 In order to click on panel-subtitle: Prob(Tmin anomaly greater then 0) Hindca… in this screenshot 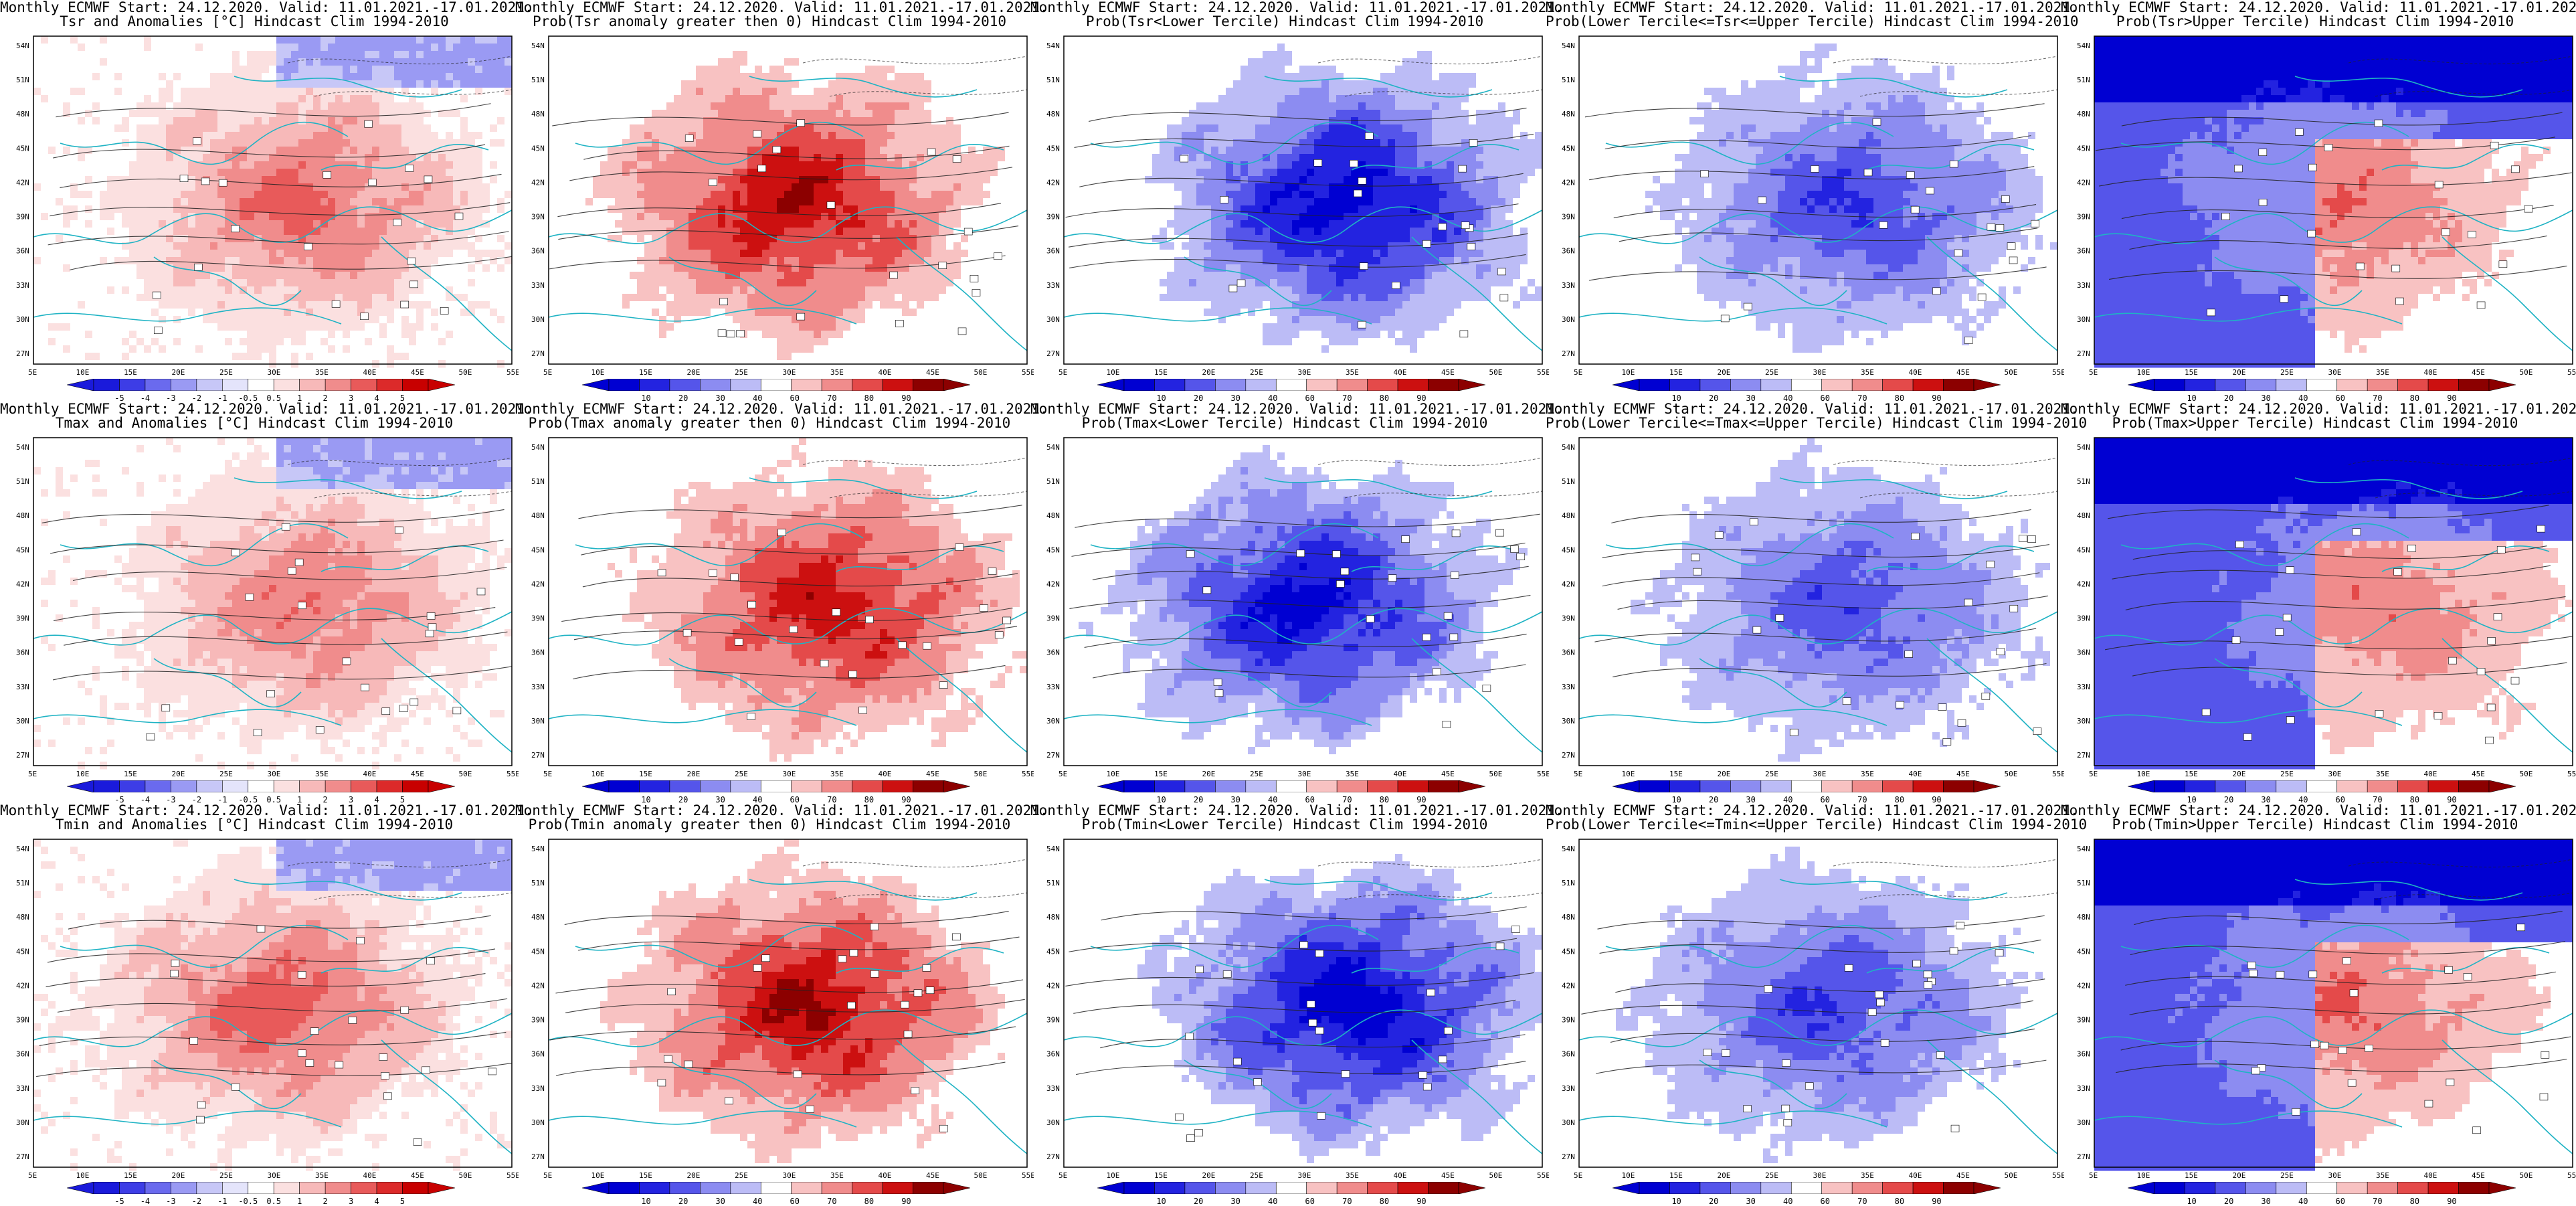, I will do `click(769, 824)`.